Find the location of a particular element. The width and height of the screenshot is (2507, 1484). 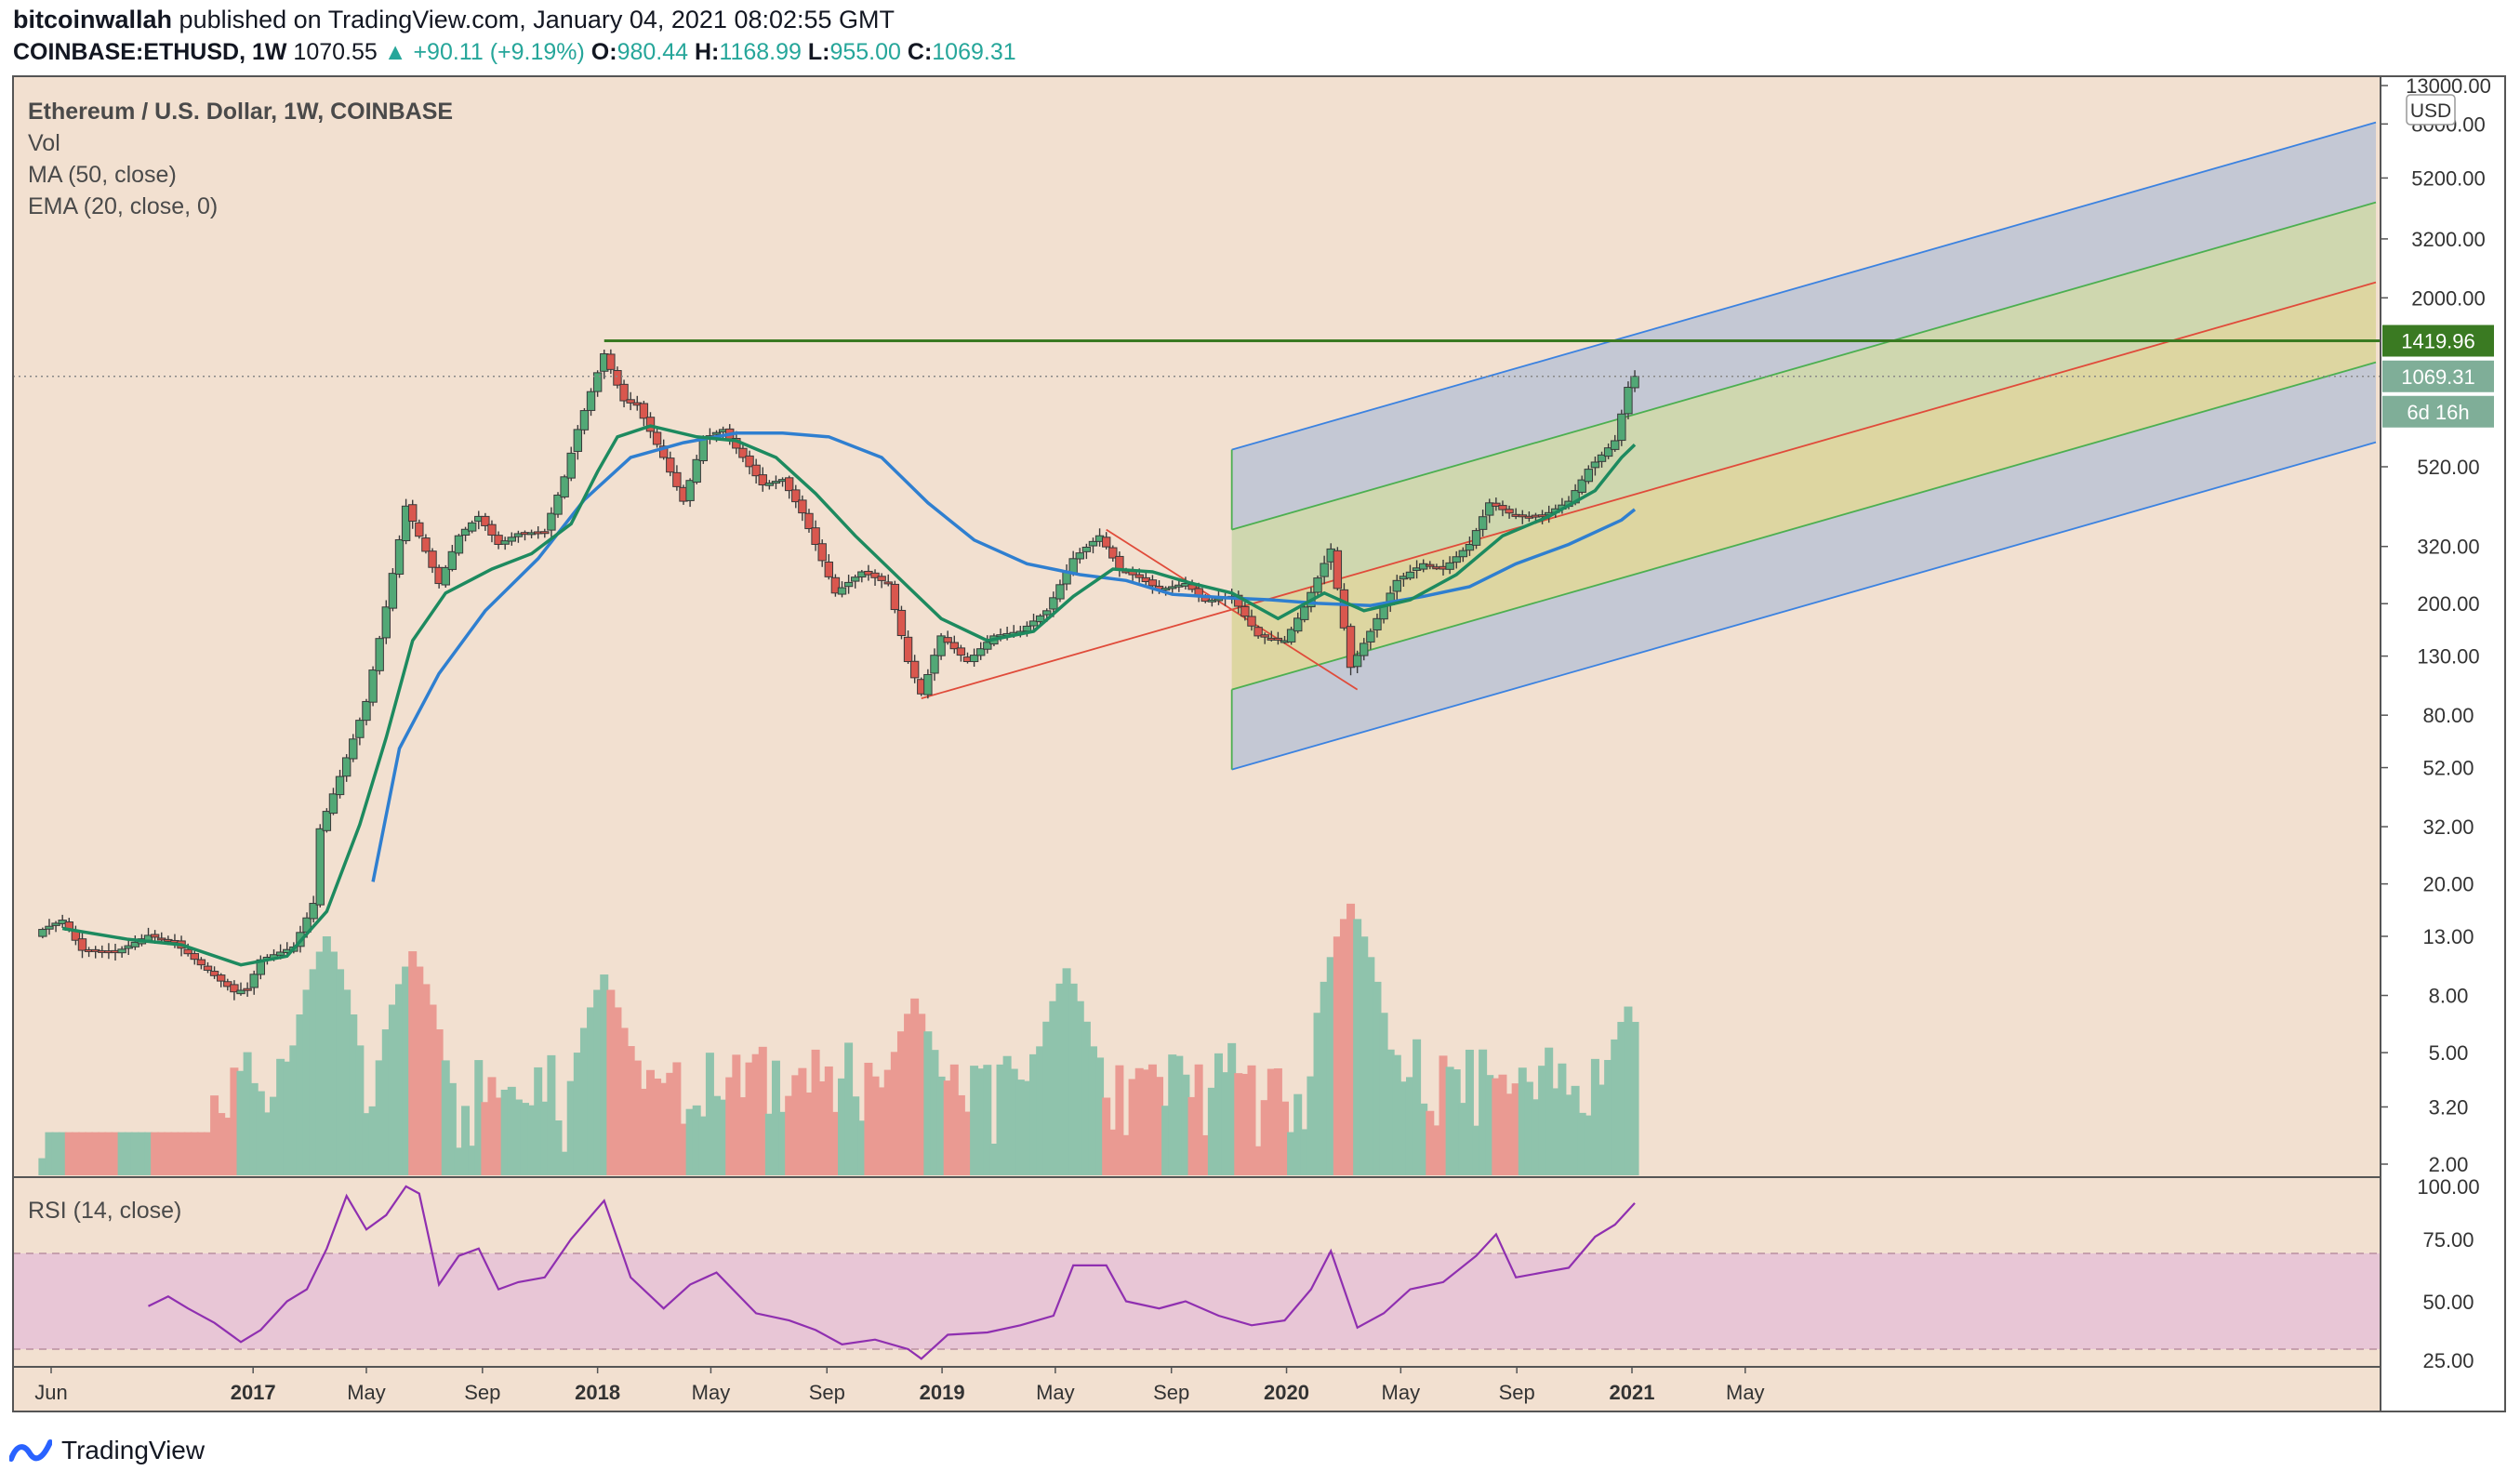

price-tick-label: 13000.00 is located at coordinates (2448, 86).